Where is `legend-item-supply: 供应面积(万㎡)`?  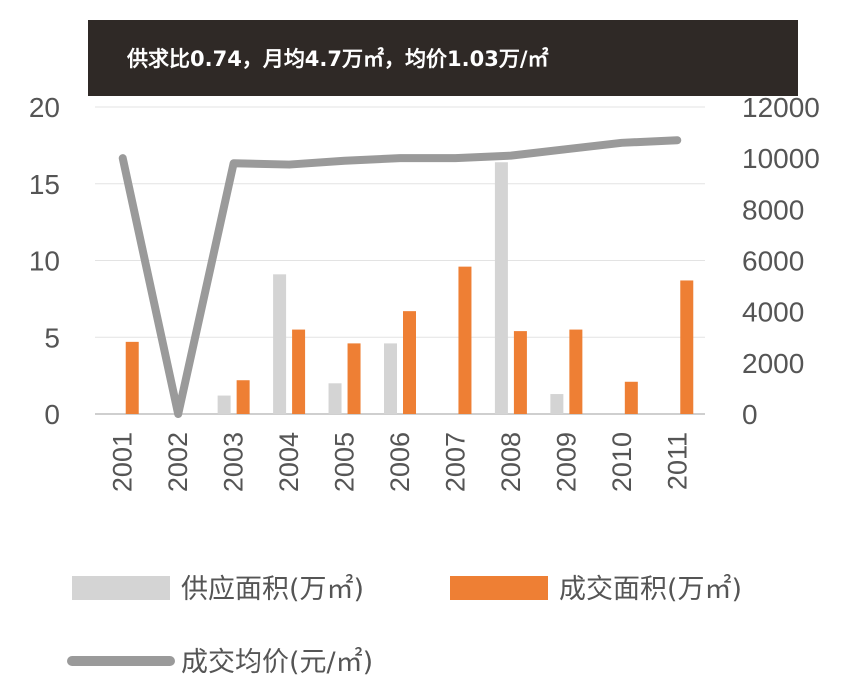
legend-item-supply: 供应面积(万㎡) is located at coordinates (218, 589).